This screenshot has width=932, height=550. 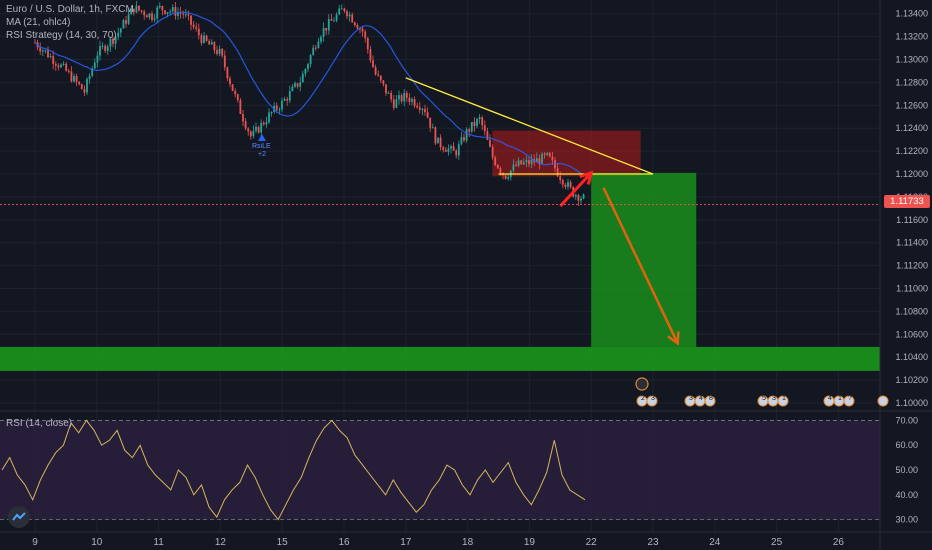 What do you see at coordinates (576, 189) in the screenshot?
I see `red-arrow` at bounding box center [576, 189].